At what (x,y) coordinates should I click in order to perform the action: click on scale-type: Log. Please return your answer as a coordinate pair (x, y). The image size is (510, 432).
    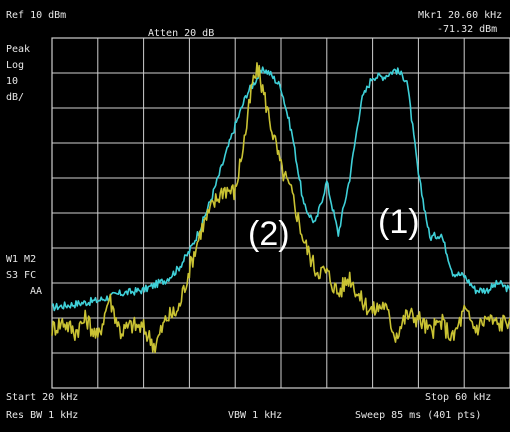
    Looking at the image, I should click on (15, 65).